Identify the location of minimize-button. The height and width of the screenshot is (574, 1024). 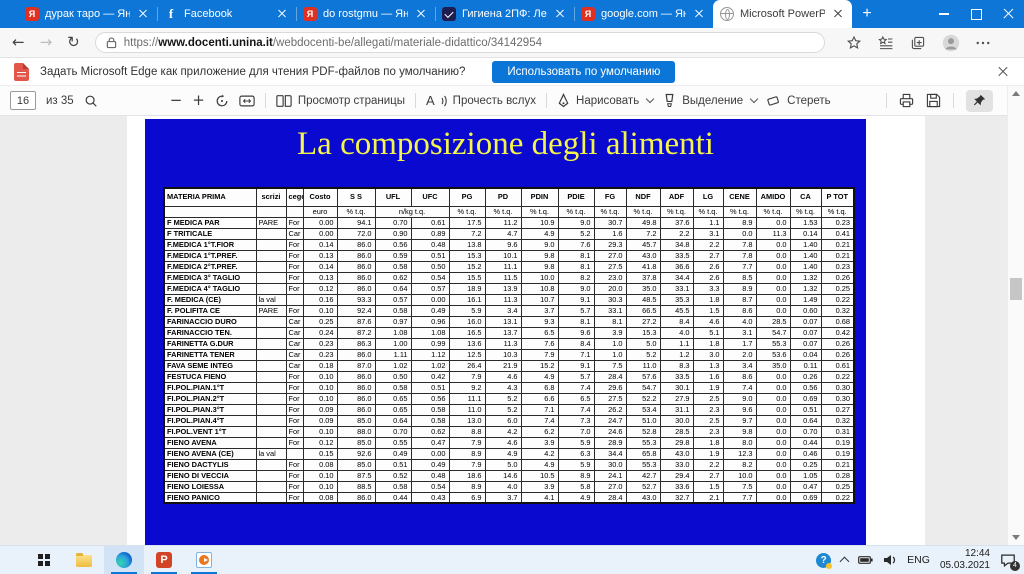
(944, 14).